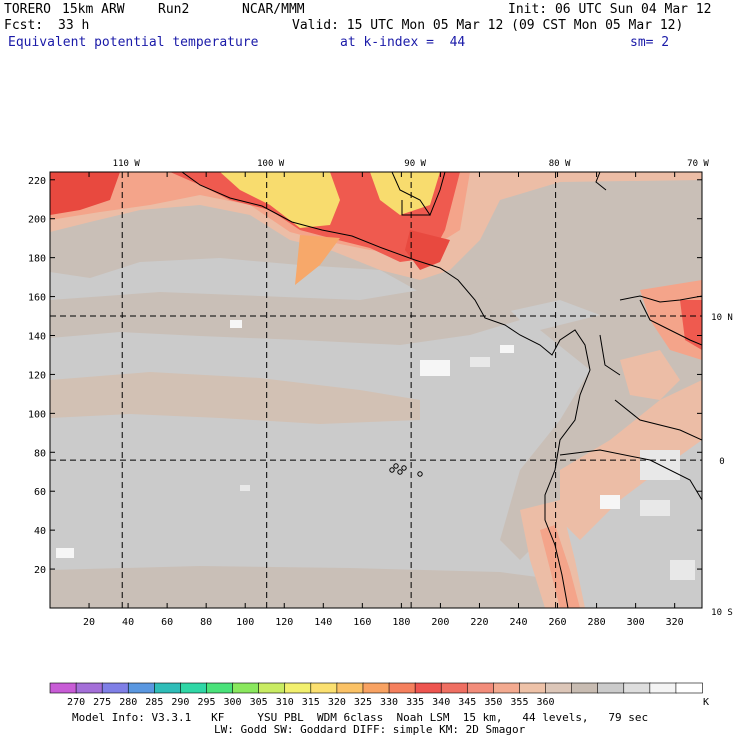 This screenshot has height=740, width=740. Describe the element at coordinates (127, 164) in the screenshot. I see `longitude-label: 110 W` at that location.